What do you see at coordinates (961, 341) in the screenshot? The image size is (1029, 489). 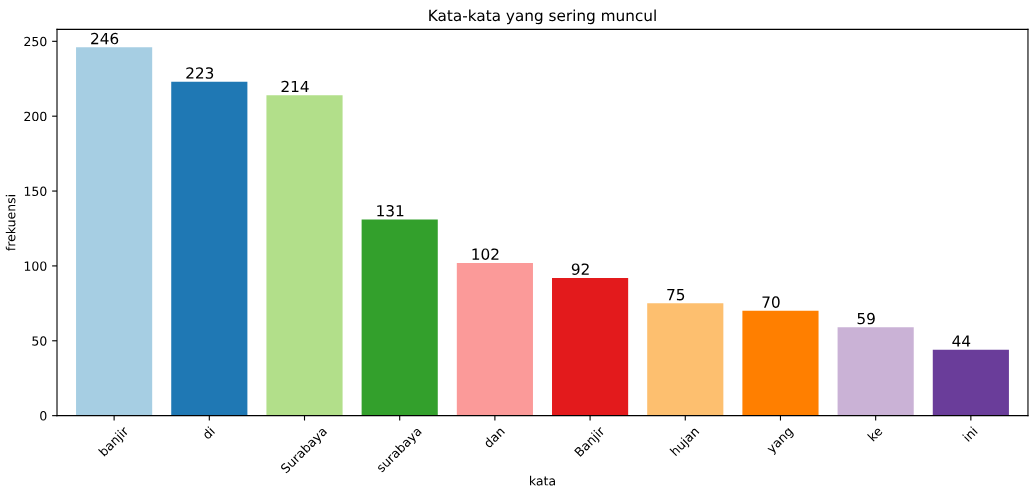 I see `data-label: 44` at bounding box center [961, 341].